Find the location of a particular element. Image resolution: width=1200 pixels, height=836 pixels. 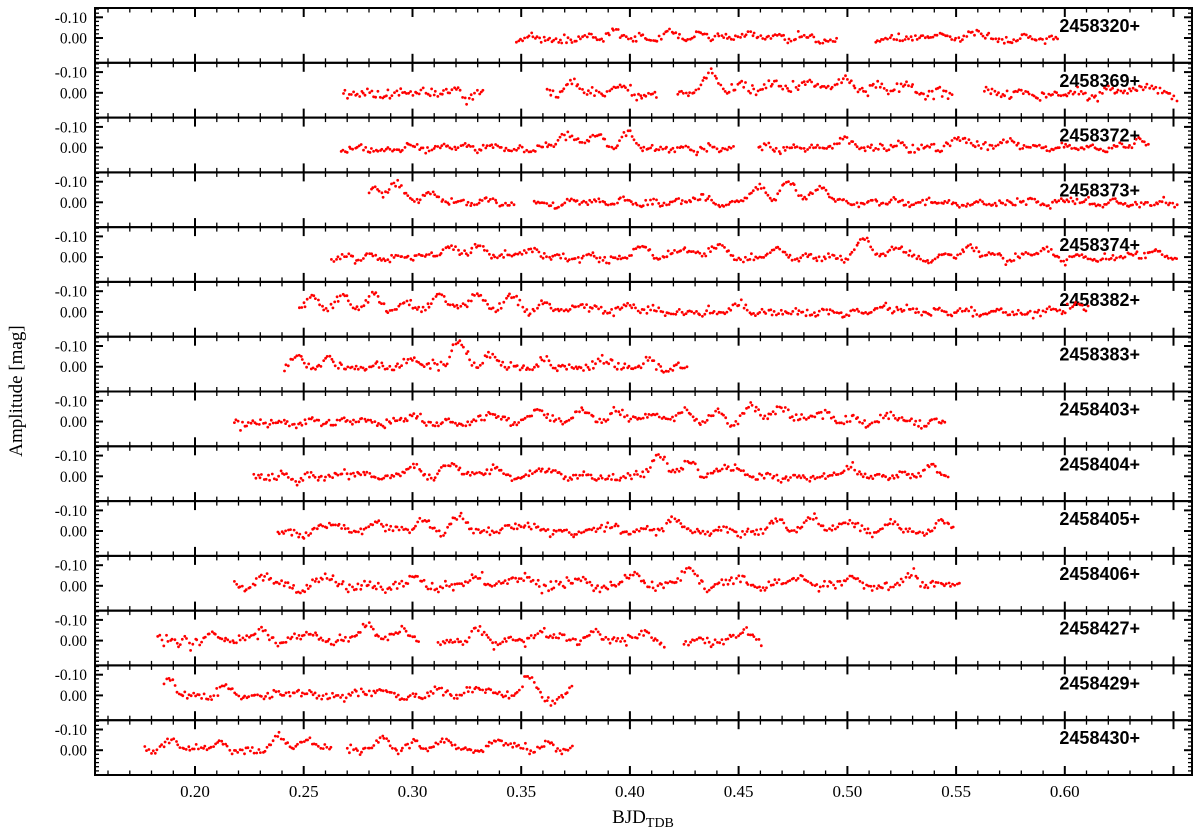

svg-text: 2458372+ is located at coordinates (1099, 136).